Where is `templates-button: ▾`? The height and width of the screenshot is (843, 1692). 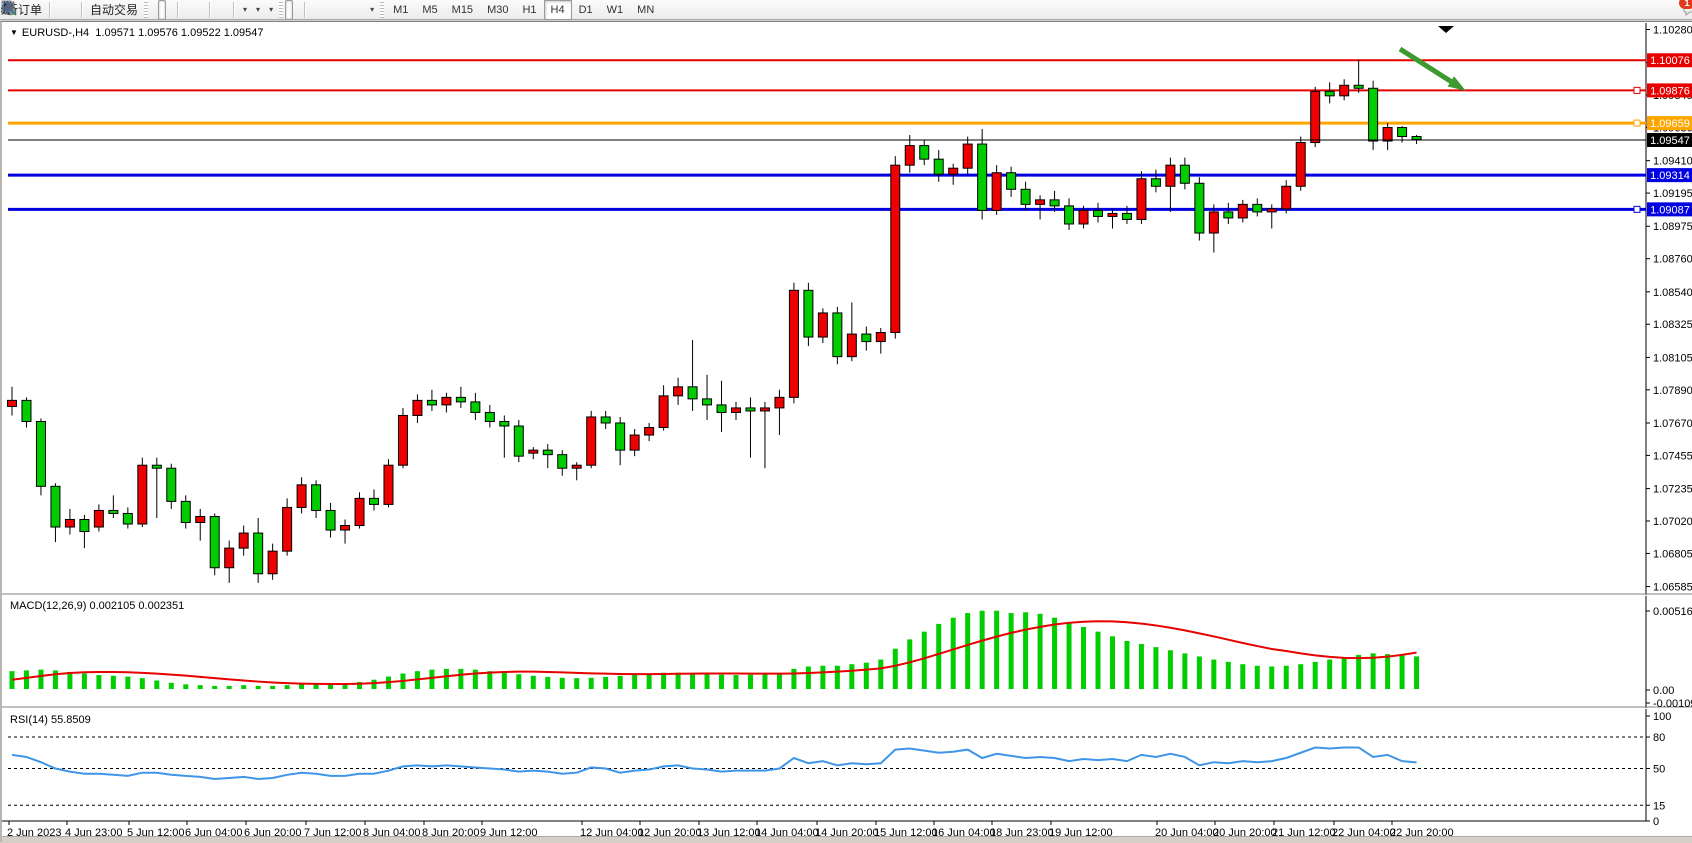 templates-button: ▾ is located at coordinates (270, 10).